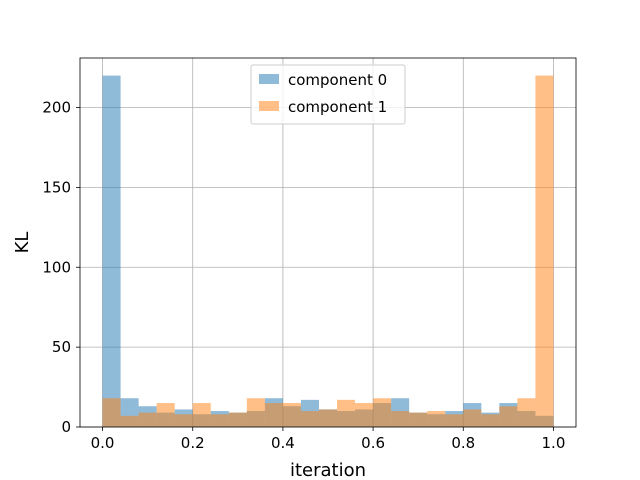 The height and width of the screenshot is (480, 640). Describe the element at coordinates (554, 443) in the screenshot. I see `x-tick-label: 1.0` at that location.